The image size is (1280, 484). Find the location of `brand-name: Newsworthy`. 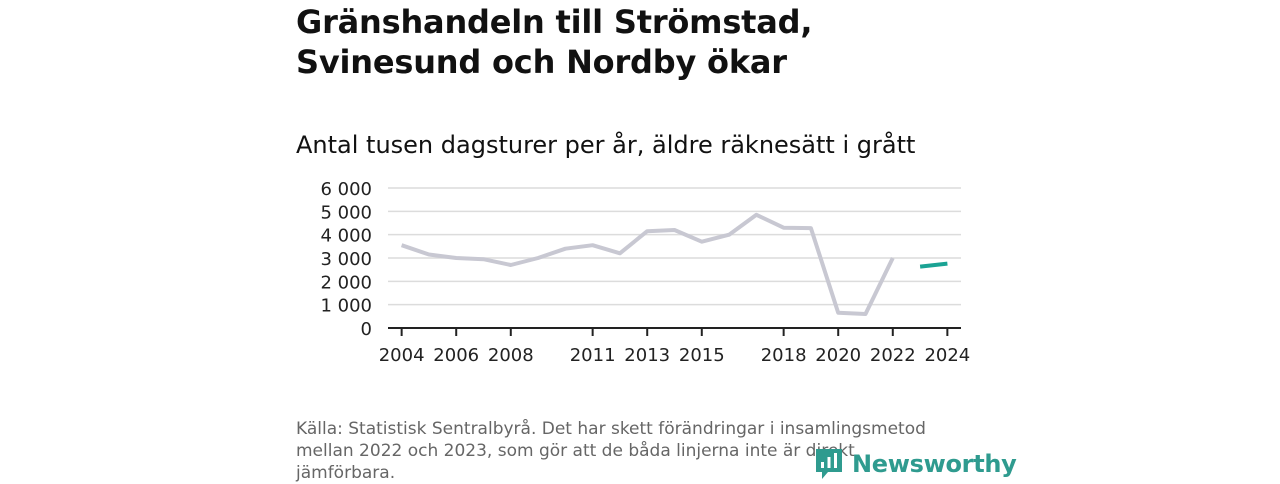

brand-name: Newsworthy is located at coordinates (934, 464).